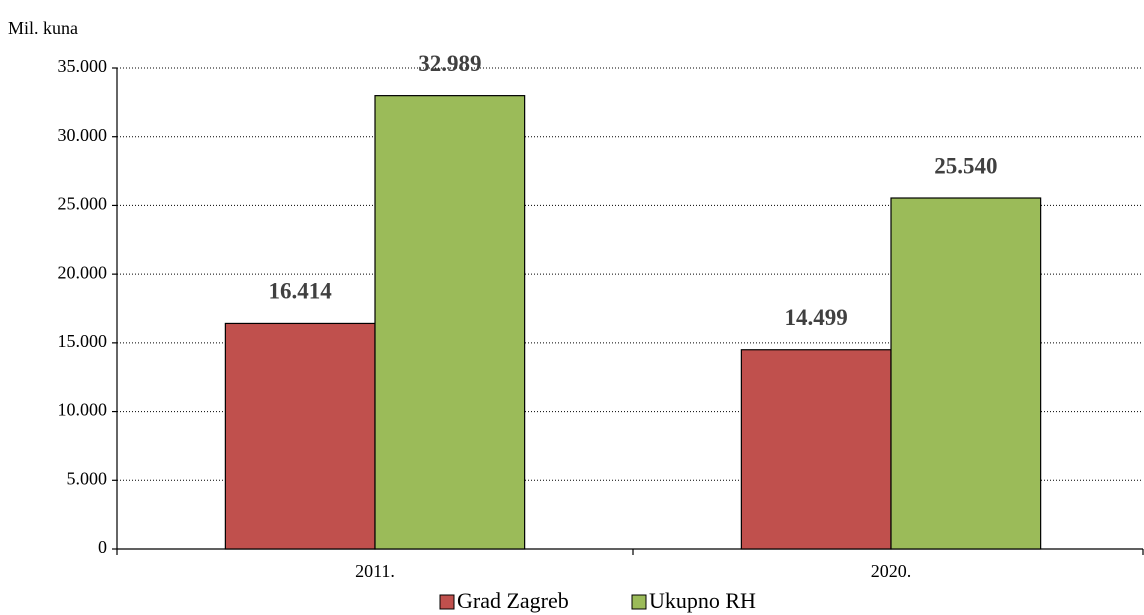 Image resolution: width=1144 pixels, height=615 pixels. I want to click on value-label: 14.499, so click(816, 317).